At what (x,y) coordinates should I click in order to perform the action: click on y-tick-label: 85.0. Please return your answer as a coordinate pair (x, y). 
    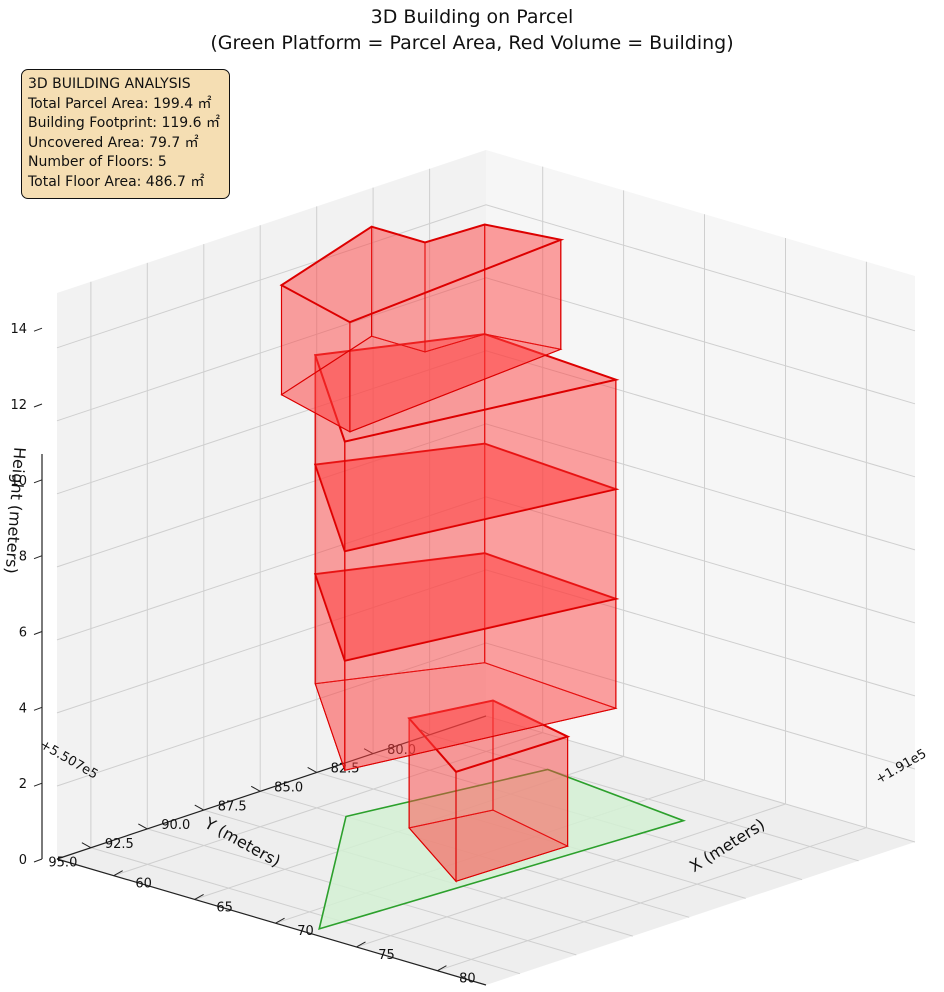
    Looking at the image, I should click on (288, 787).